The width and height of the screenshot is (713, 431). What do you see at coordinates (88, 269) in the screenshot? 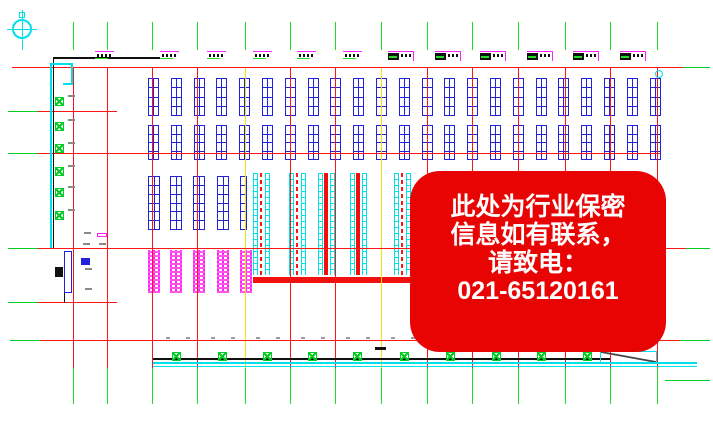
I see `annex-tiny-text-mark` at bounding box center [88, 269].